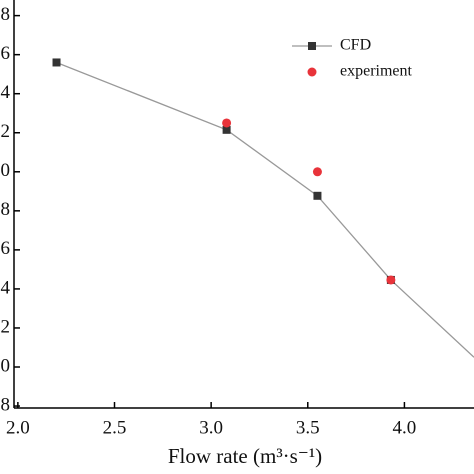  Describe the element at coordinates (18, 427) in the screenshot. I see `x-tick-label: 2.0` at that location.